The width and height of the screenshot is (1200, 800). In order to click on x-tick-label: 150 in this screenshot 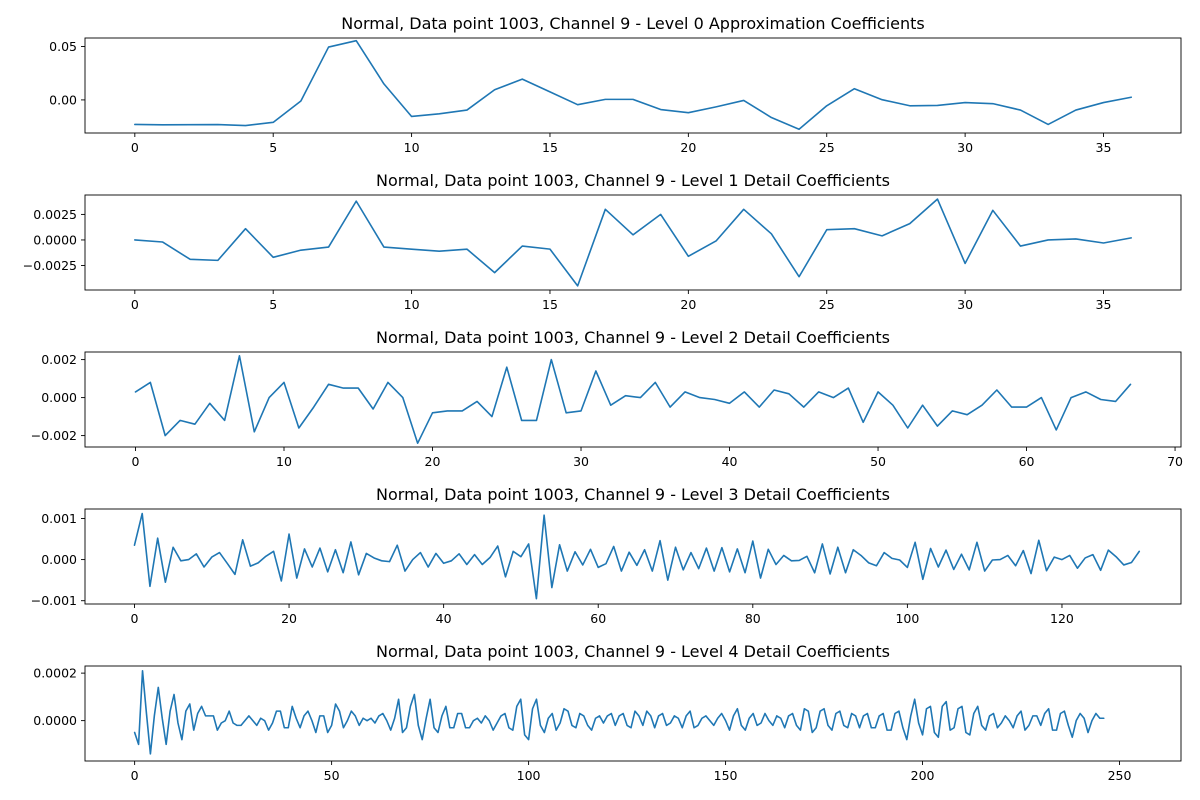, I will do `click(726, 775)`.